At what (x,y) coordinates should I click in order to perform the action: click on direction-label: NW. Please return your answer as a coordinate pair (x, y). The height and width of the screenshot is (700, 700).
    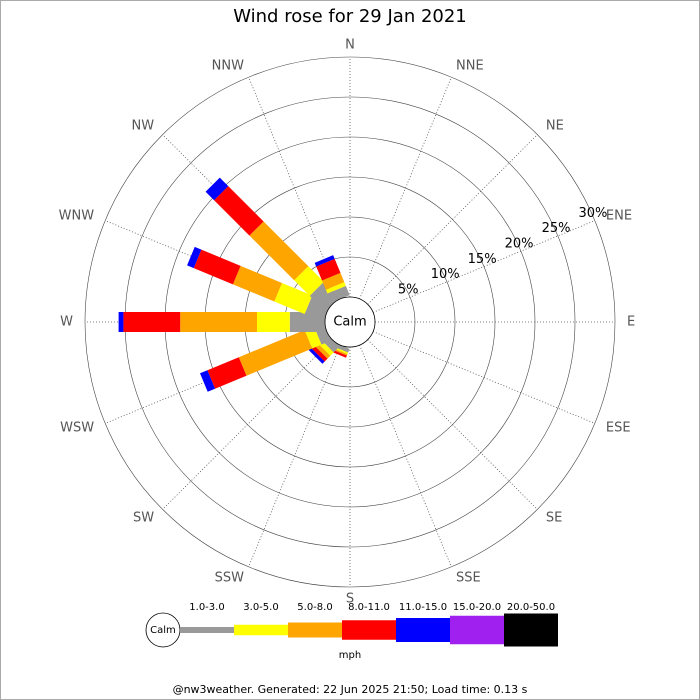
    Looking at the image, I should click on (143, 126).